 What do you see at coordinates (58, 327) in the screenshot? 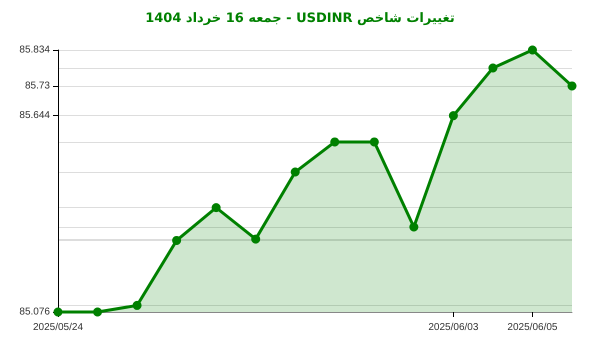
I see `x-tick-label: 2025/05/24` at bounding box center [58, 327].